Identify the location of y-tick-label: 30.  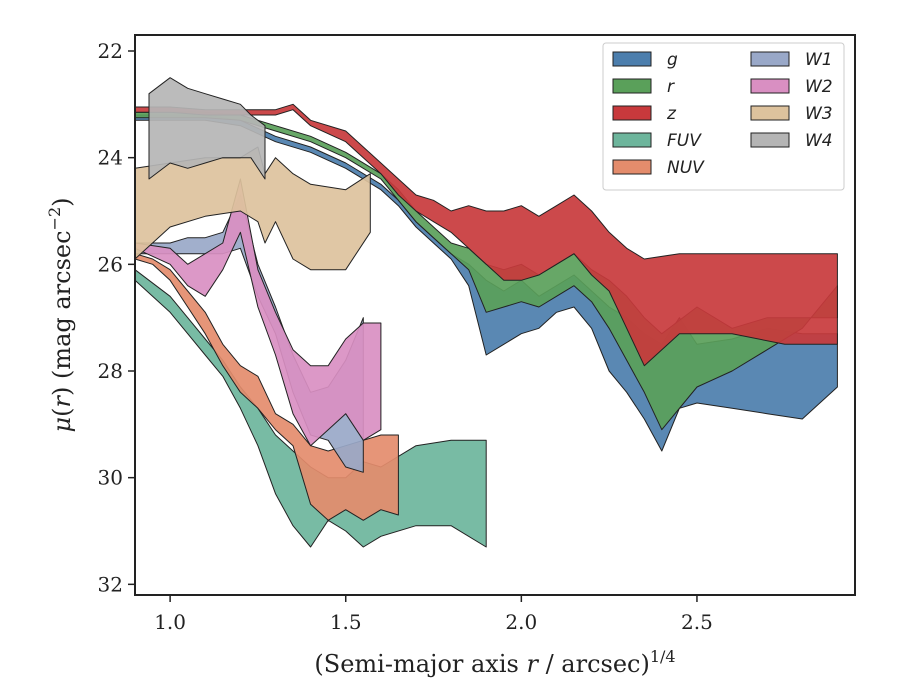
(110, 478).